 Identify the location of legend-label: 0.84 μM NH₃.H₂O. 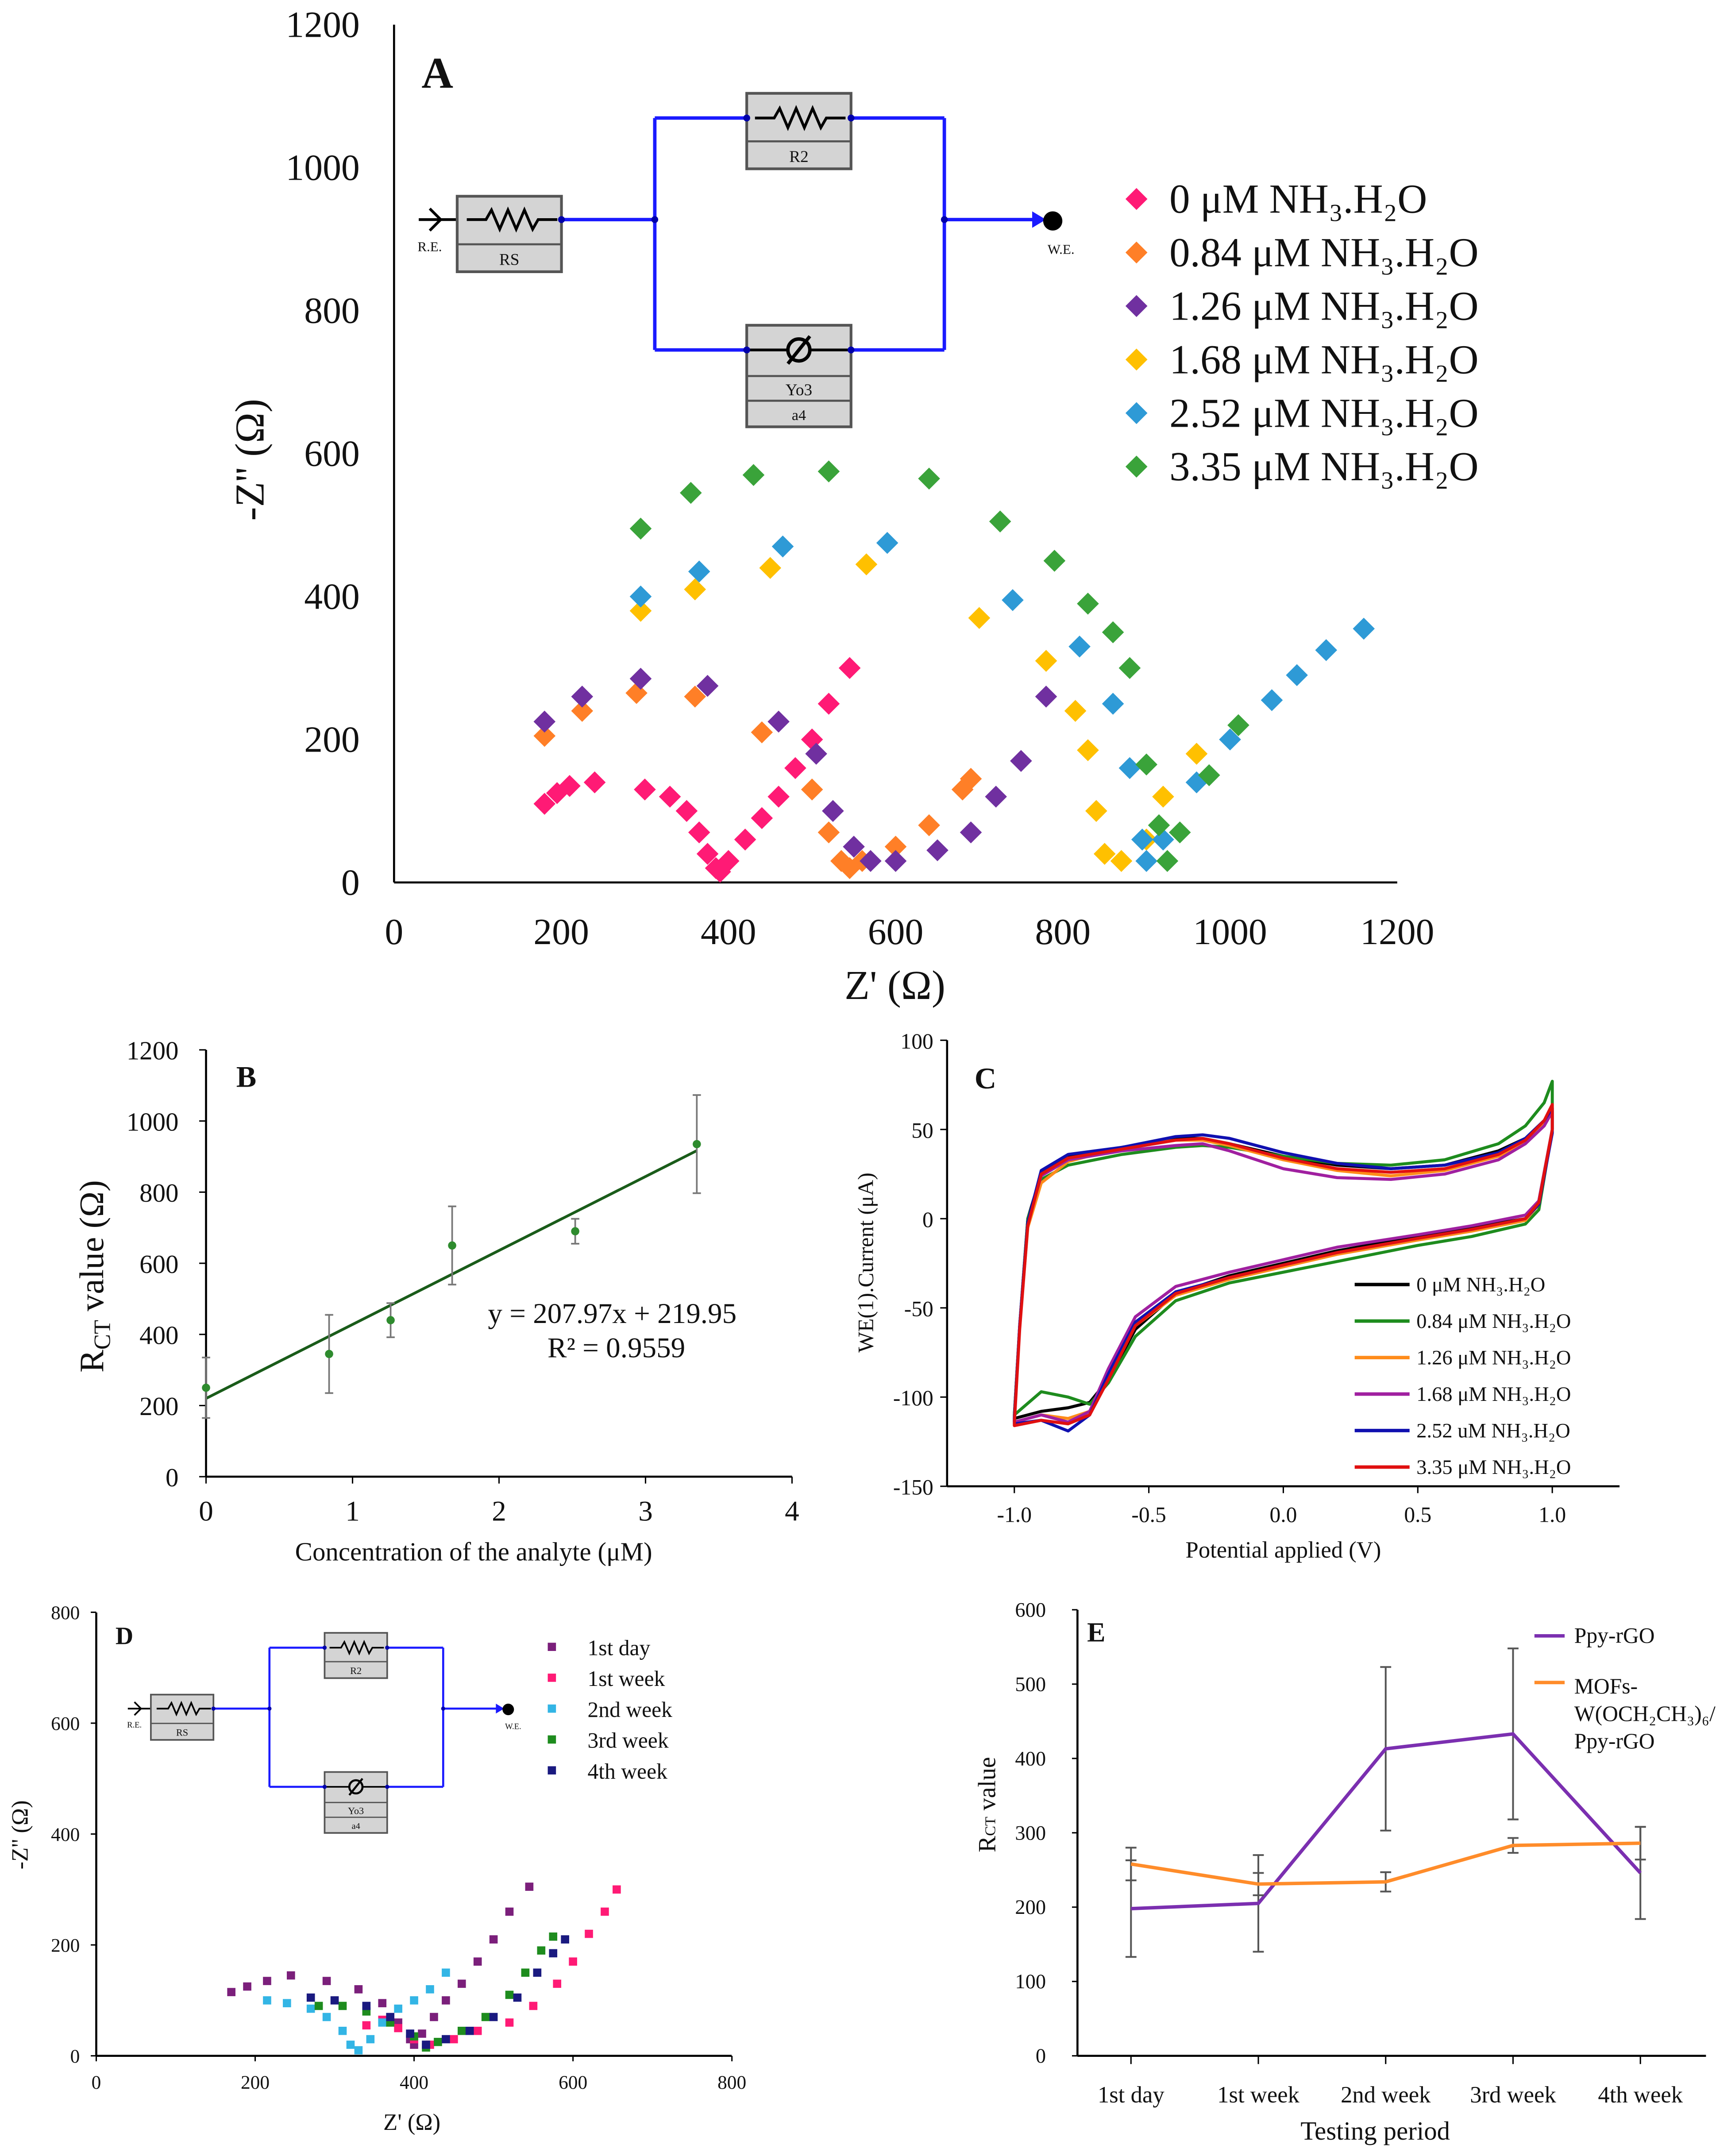
(1324, 253).